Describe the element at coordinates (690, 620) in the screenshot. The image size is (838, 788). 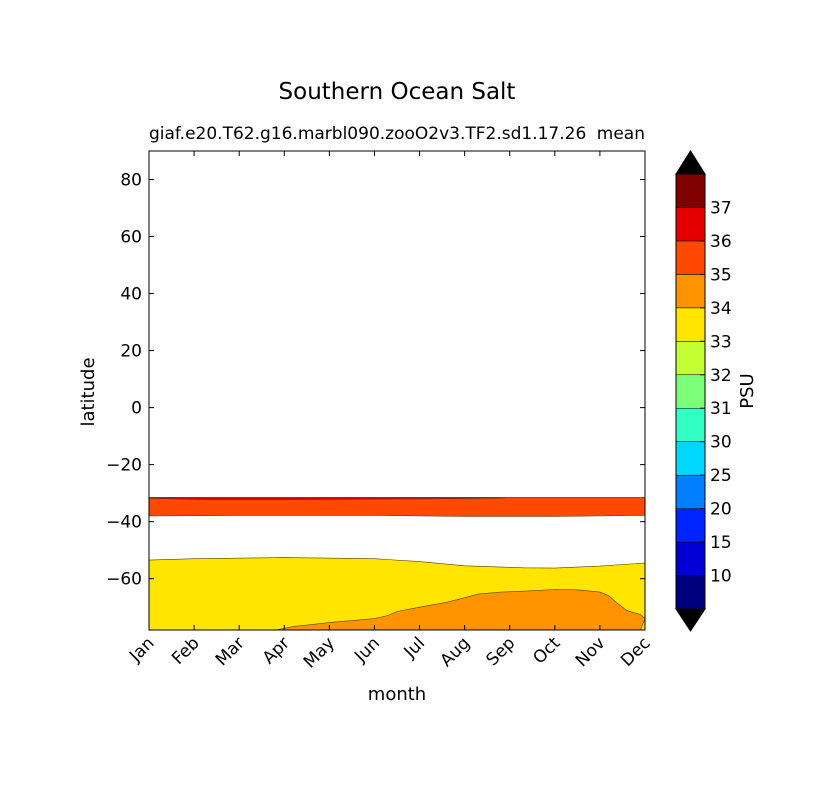
I see `colorbar-extend-min` at that location.